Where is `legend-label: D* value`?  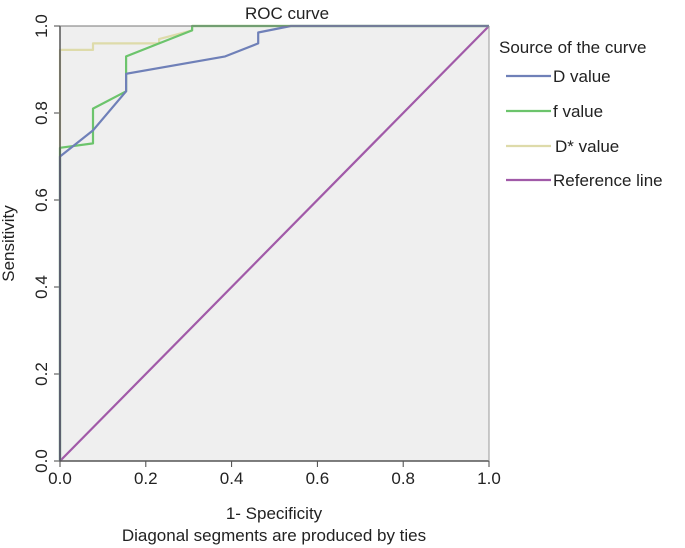
legend-label: D* value is located at coordinates (587, 146).